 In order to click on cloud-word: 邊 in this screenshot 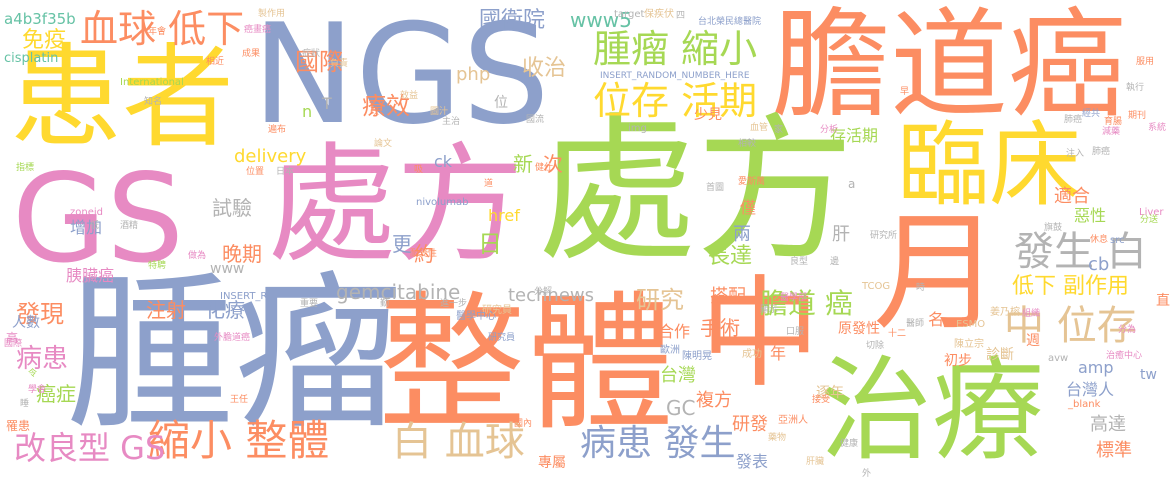, I will do `click(835, 262)`.